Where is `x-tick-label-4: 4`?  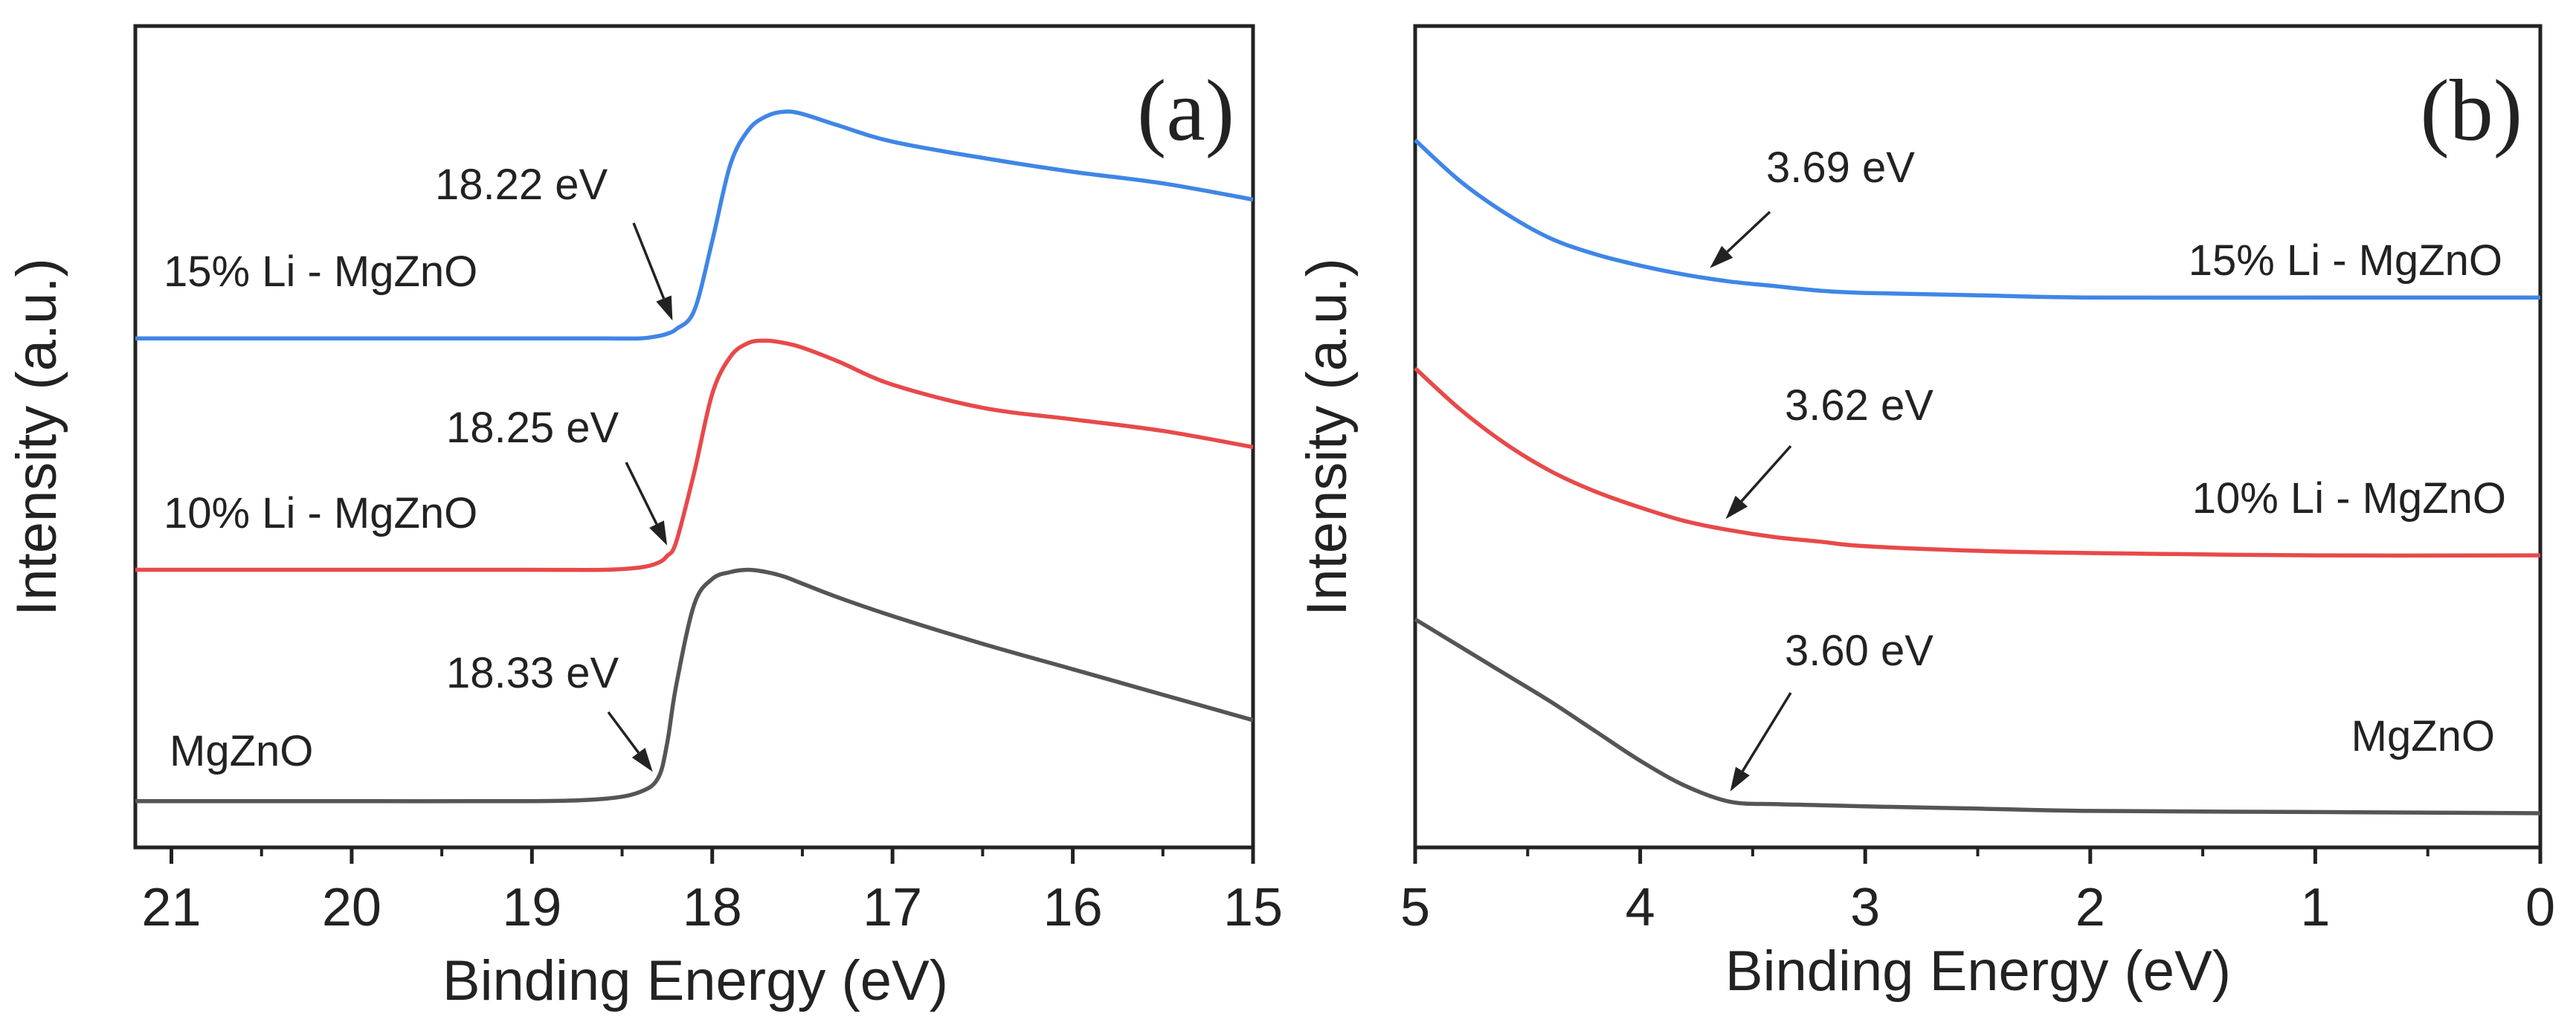
x-tick-label-4: 4 is located at coordinates (1640, 907).